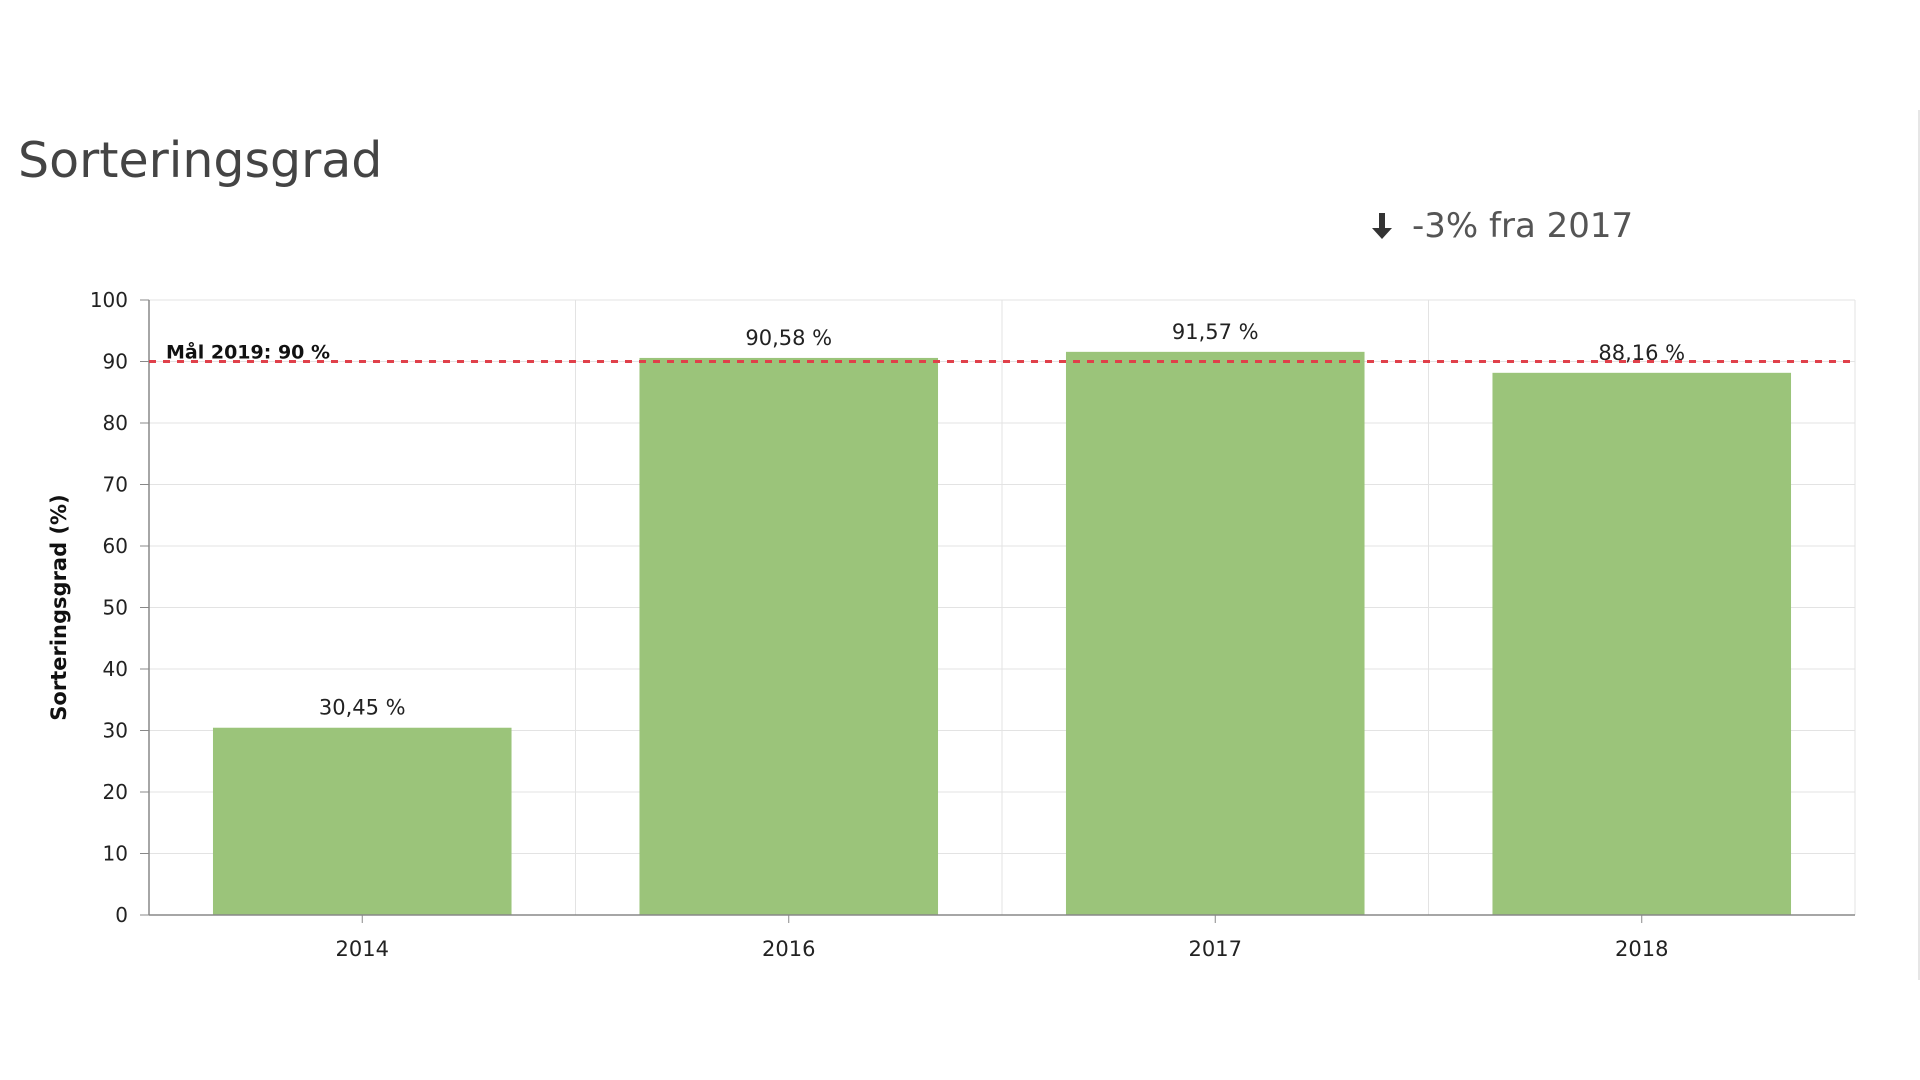 This screenshot has width=1920, height=1080. What do you see at coordinates (59, 607) in the screenshot?
I see `y-axis-title: Sorteringsgrad (%)` at bounding box center [59, 607].